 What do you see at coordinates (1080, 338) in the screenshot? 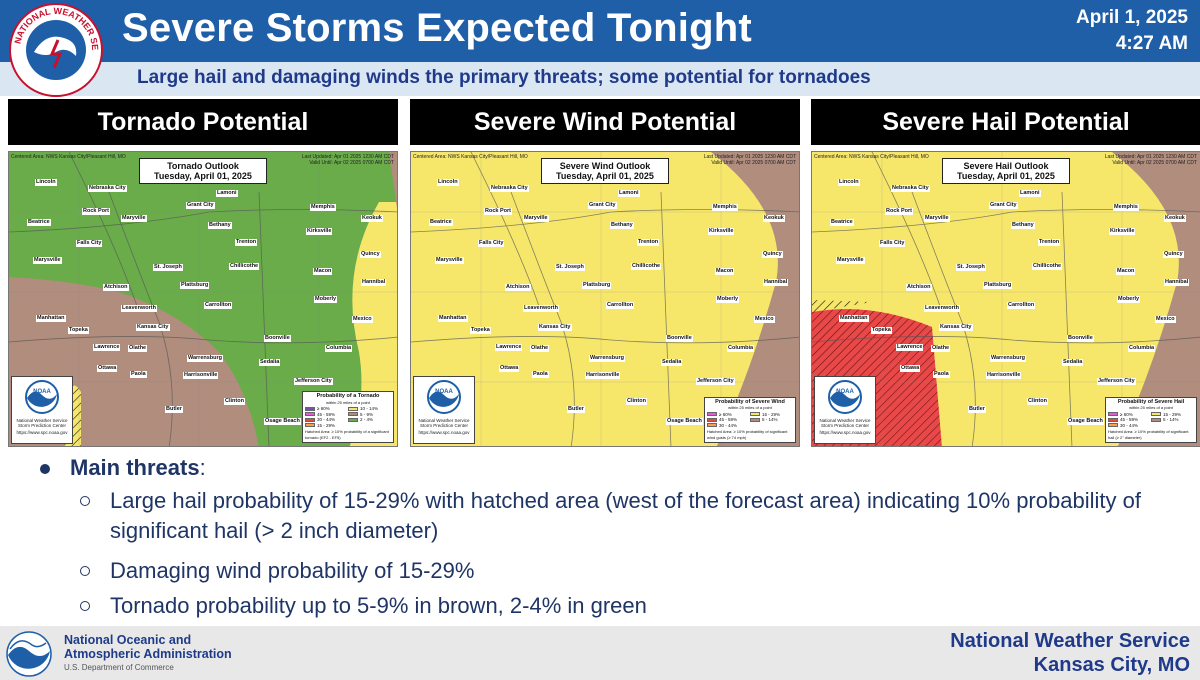
I see `city-label: Boonville` at bounding box center [1080, 338].